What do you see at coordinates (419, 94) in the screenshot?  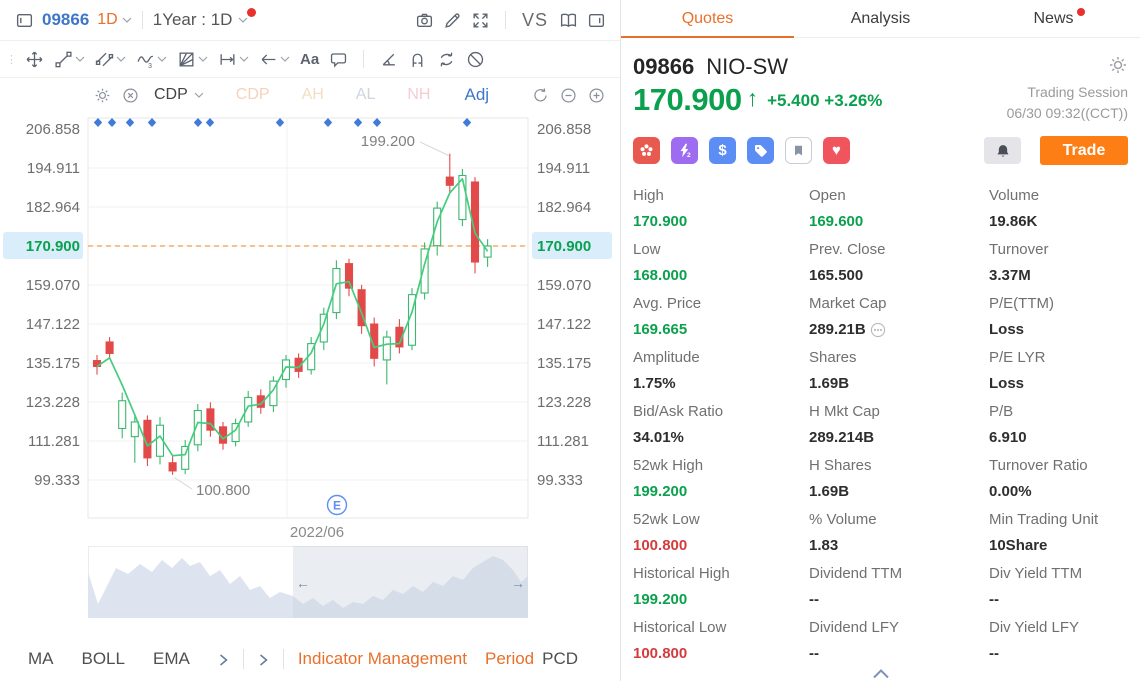 I see `faded-indicator-nh: NH` at bounding box center [419, 94].